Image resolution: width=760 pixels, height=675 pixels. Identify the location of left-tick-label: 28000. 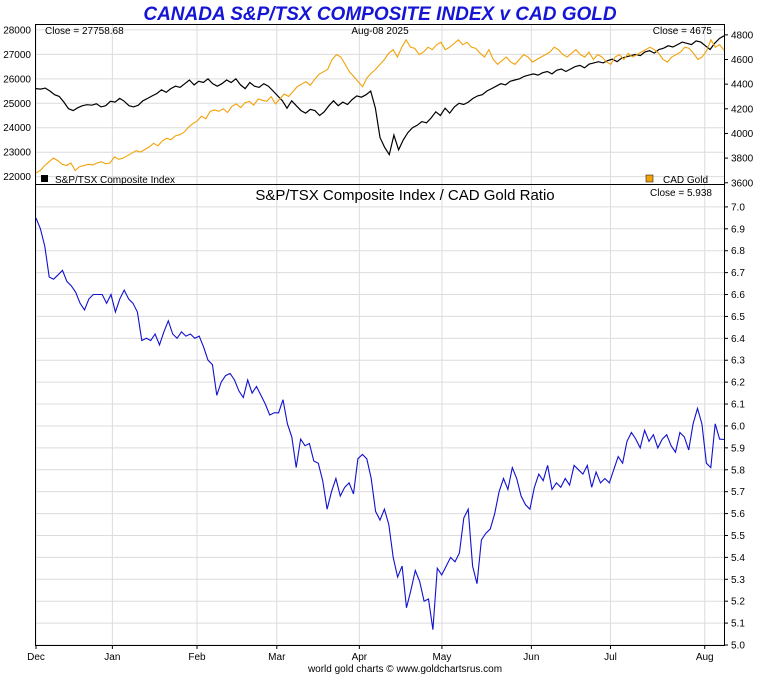
(17, 30).